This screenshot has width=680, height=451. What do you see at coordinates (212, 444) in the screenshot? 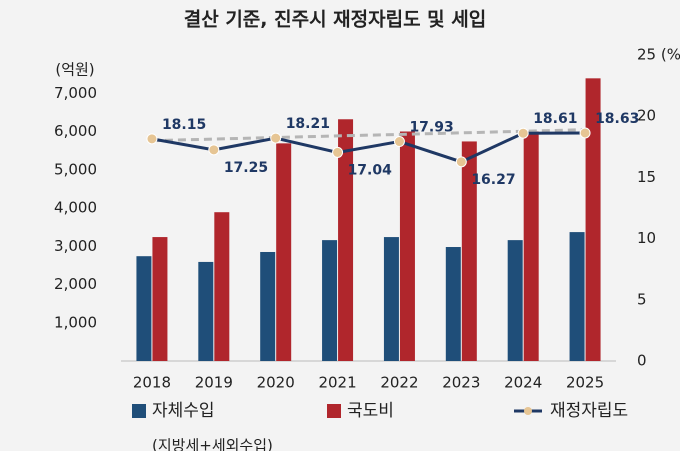
I see `legend-note: (지방세+세외수입)` at bounding box center [212, 444].